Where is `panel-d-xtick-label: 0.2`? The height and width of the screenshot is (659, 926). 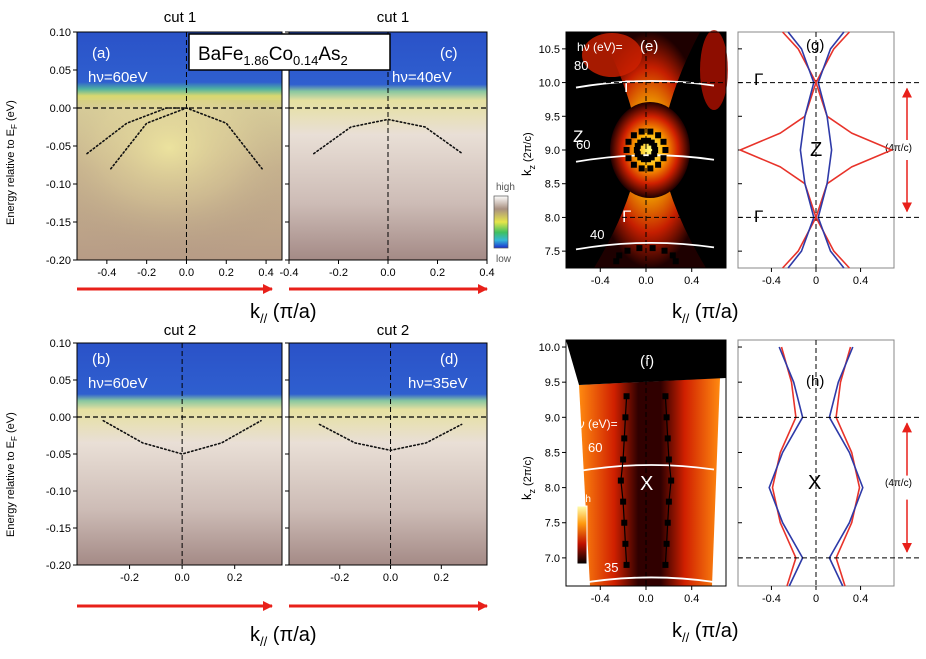
panel-d-xtick-label: 0.2 is located at coordinates (441, 578).